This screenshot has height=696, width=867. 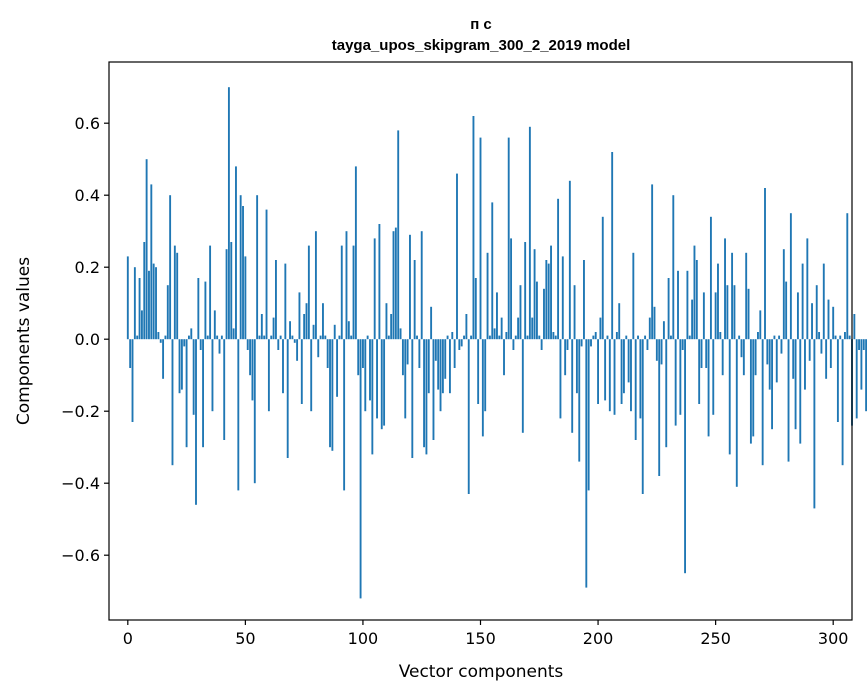 I want to click on y-tick-label: 0.4, so click(x=87, y=195).